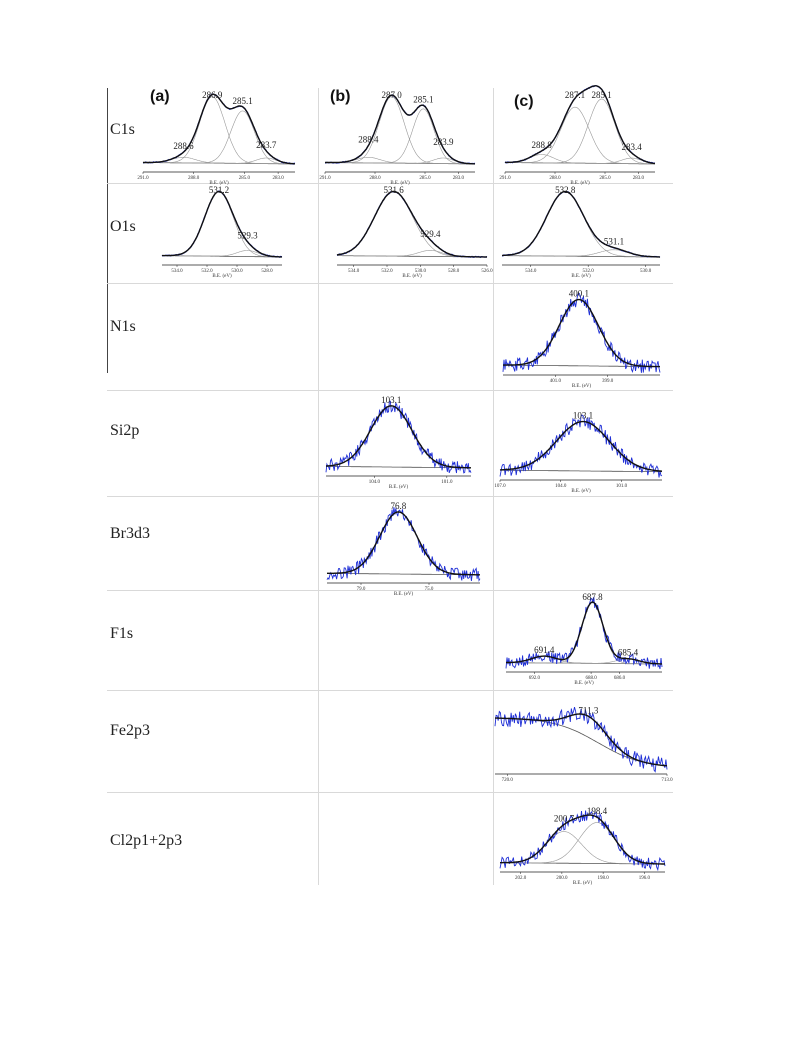 This screenshot has height=1057, width=793. I want to click on row-label-br3d3: Br3d3, so click(130, 533).